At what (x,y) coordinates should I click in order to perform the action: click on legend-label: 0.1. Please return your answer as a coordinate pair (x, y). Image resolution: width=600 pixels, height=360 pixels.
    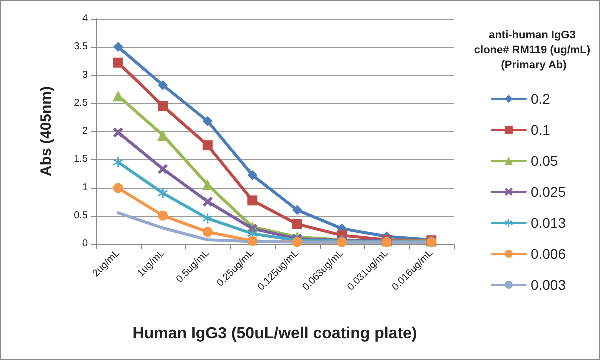
    Looking at the image, I should click on (540, 130).